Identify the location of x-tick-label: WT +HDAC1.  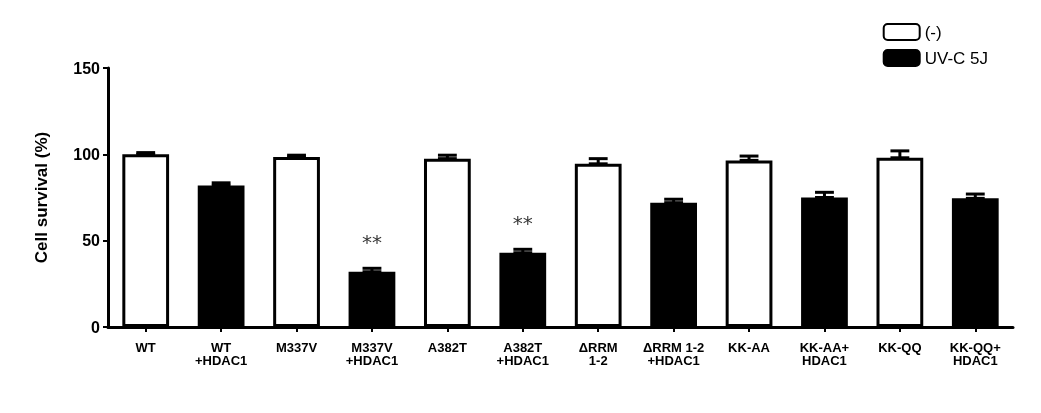
(221, 354).